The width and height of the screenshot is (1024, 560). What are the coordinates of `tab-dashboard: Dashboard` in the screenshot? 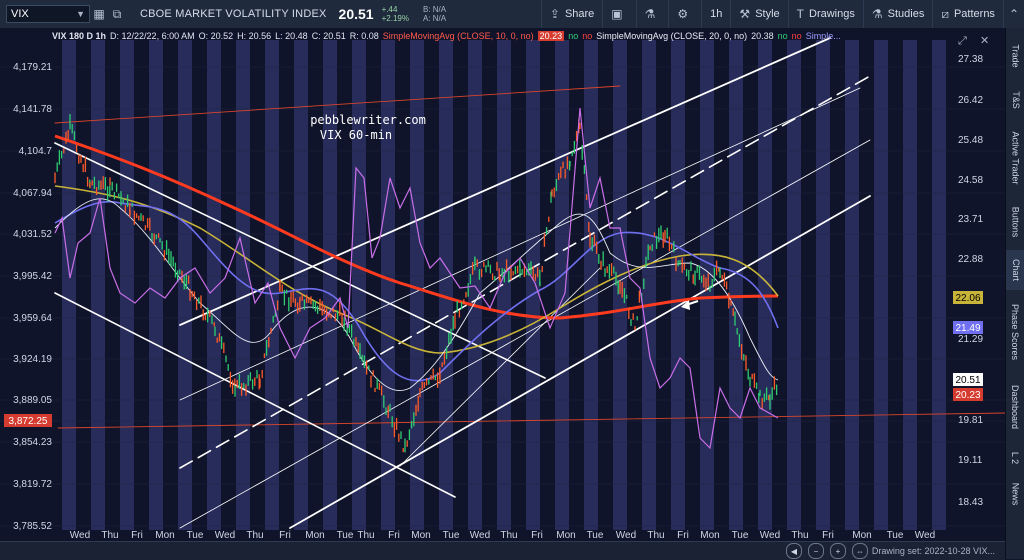 It's located at (1015, 407).